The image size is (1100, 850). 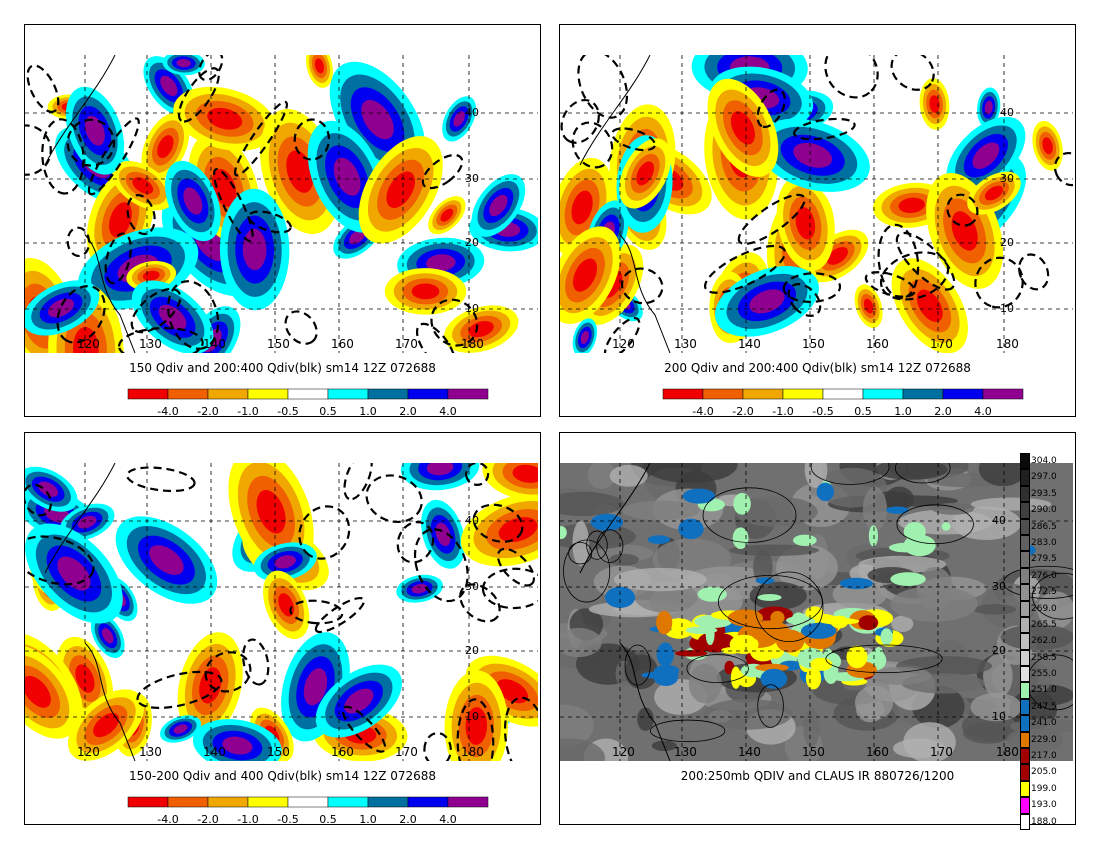 I want to click on ir-colorbar-row: 251.0, so click(x=1041, y=690).